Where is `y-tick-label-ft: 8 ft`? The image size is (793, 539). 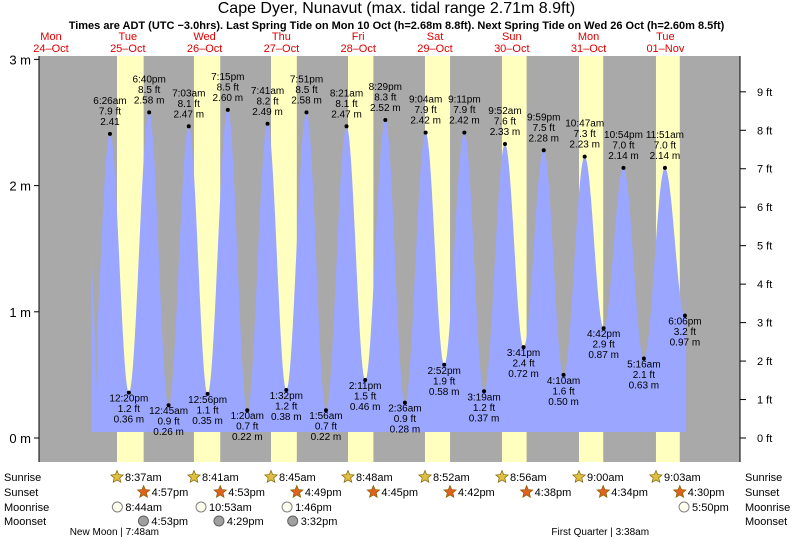 y-tick-label-ft: 8 ft is located at coordinates (764, 131).